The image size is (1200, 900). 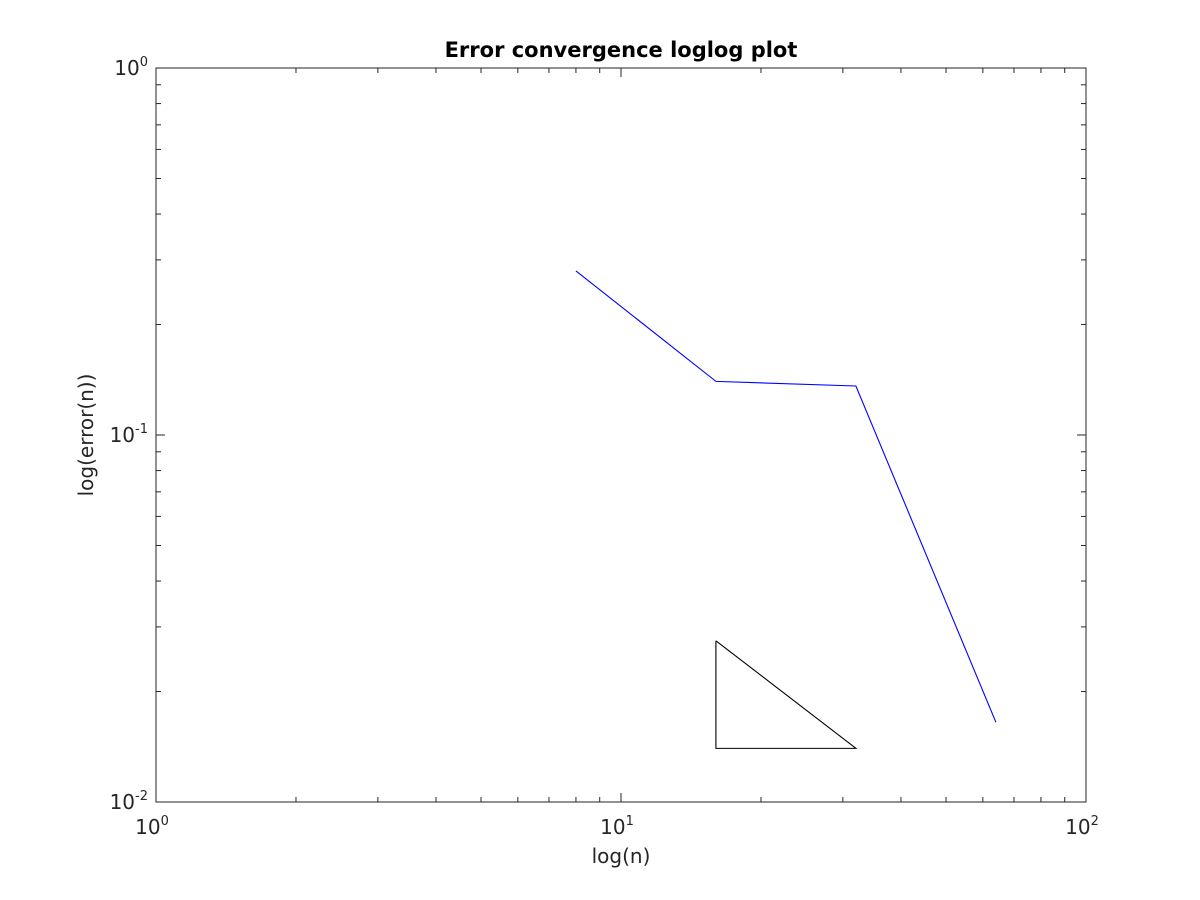 I want to click on y-tick-label: 10⁻¹, so click(x=129, y=434).